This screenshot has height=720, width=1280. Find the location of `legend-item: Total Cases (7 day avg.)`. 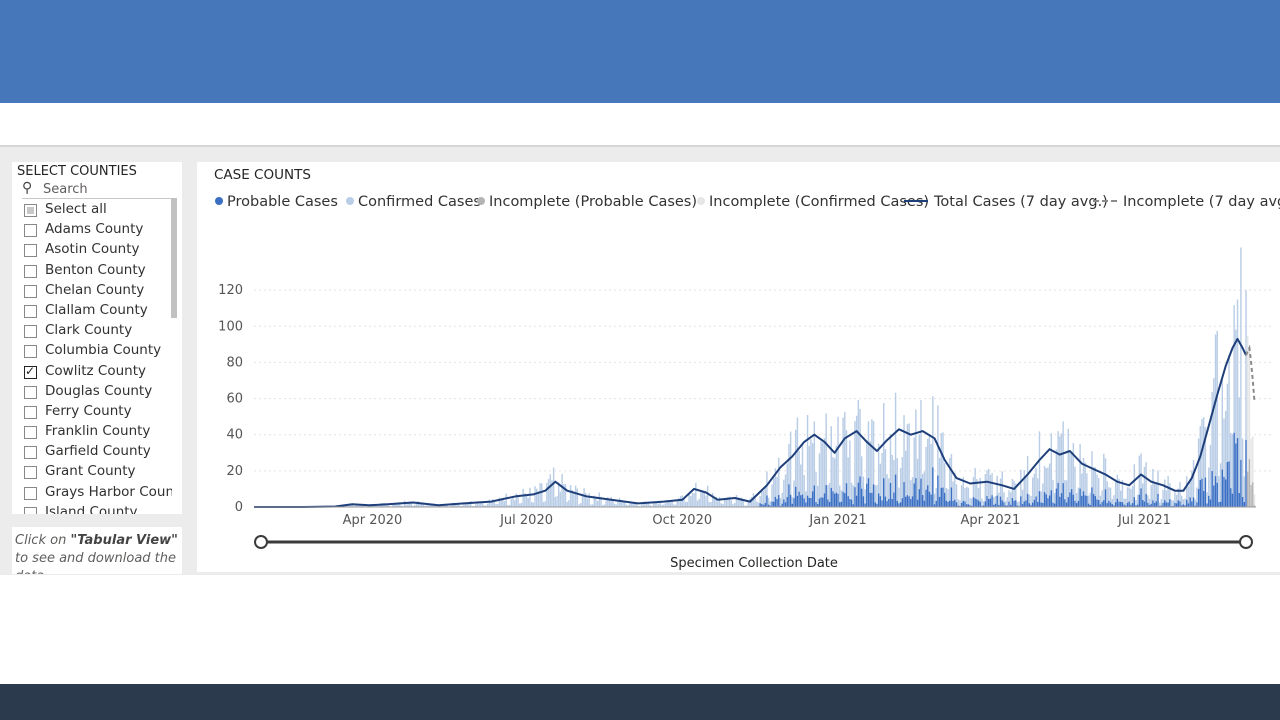

legend-item: Total Cases (7 day avg.) is located at coordinates (1006, 202).